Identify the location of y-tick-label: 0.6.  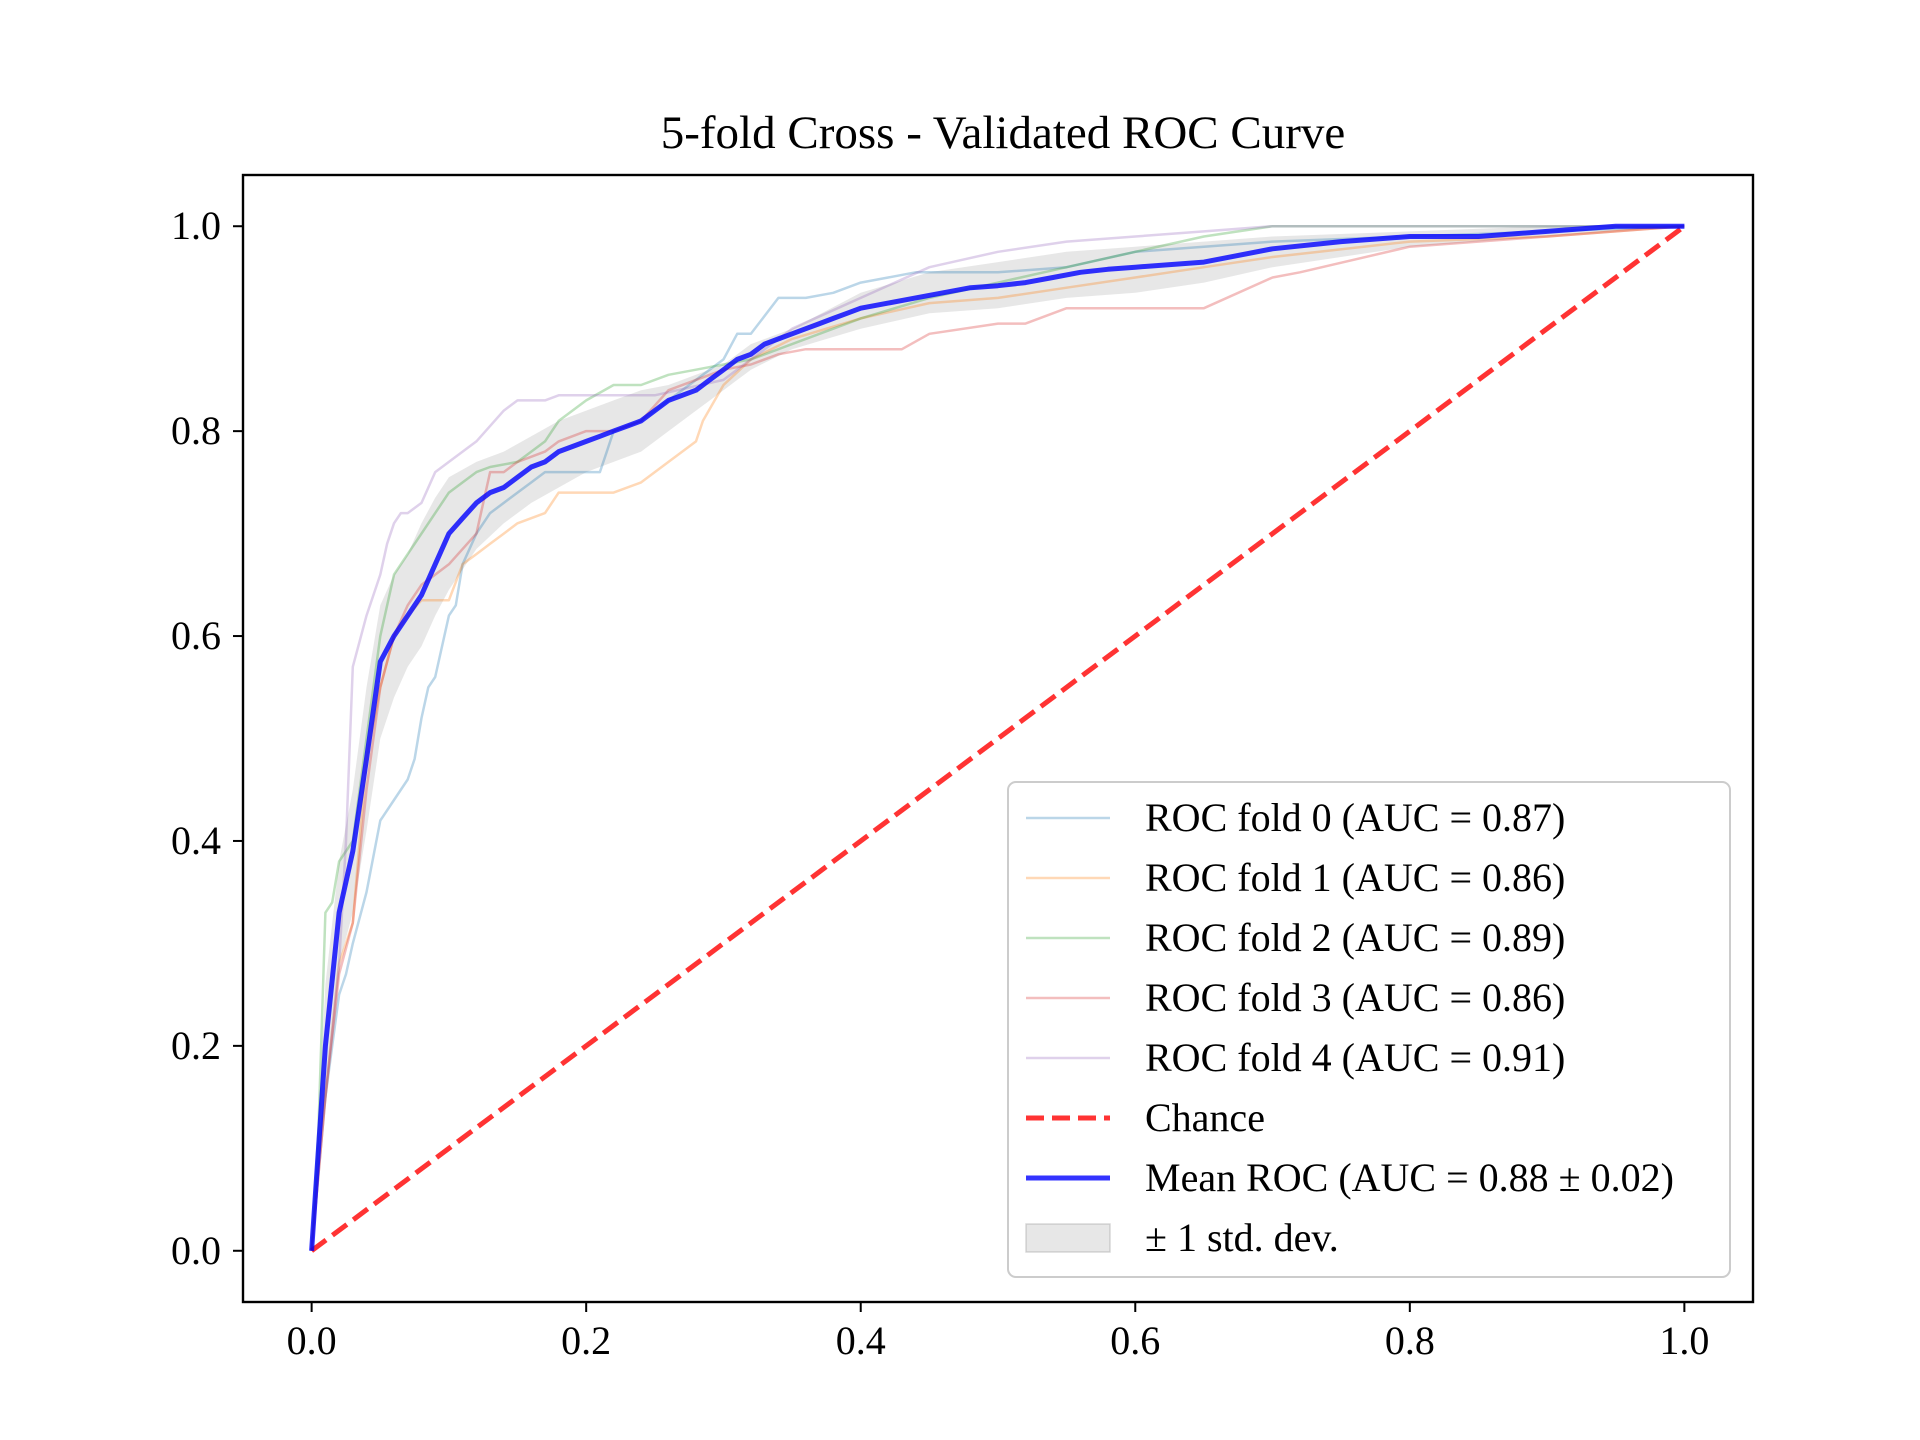
(196, 635).